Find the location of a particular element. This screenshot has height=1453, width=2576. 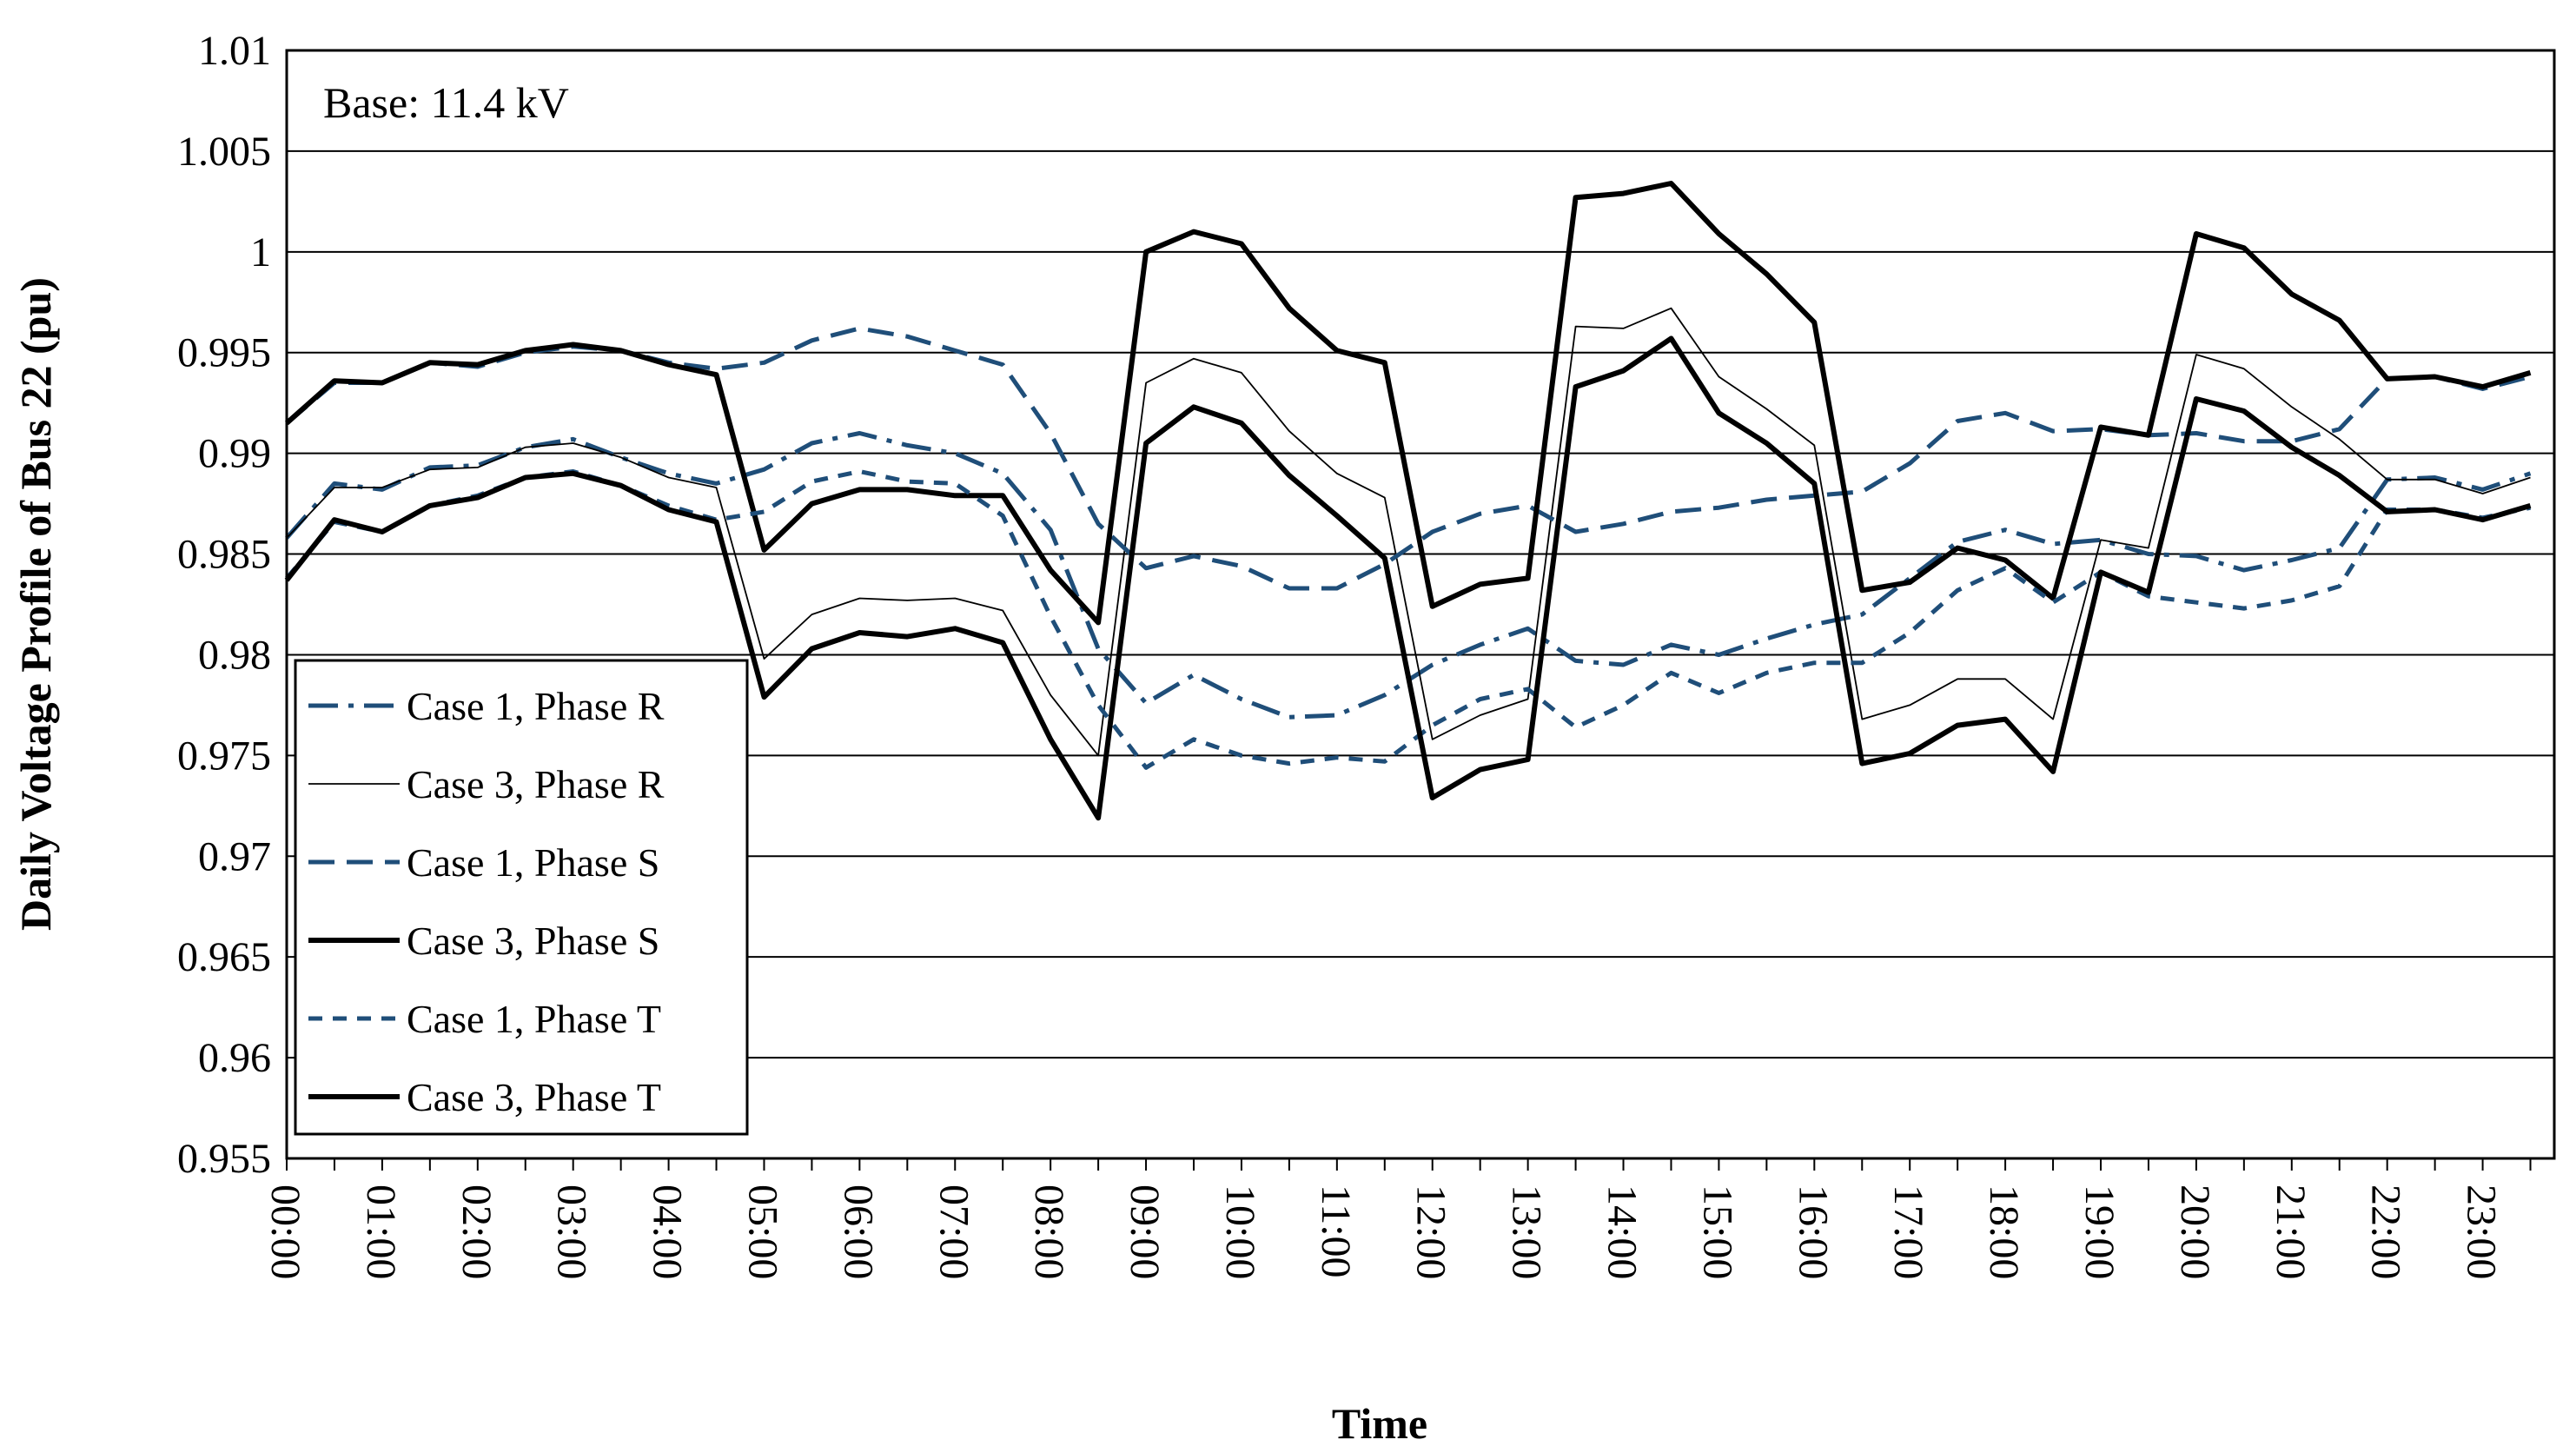

x-tick-label: 00:00 is located at coordinates (285, 1231).